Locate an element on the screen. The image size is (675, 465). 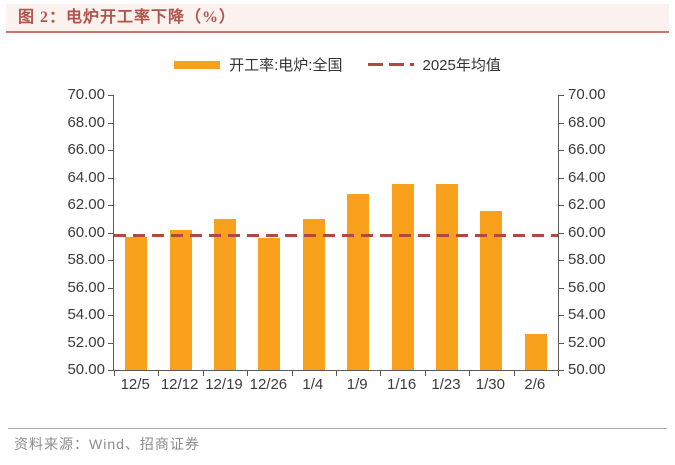
y-axis-label-left: 60.00 is located at coordinates (86, 232).